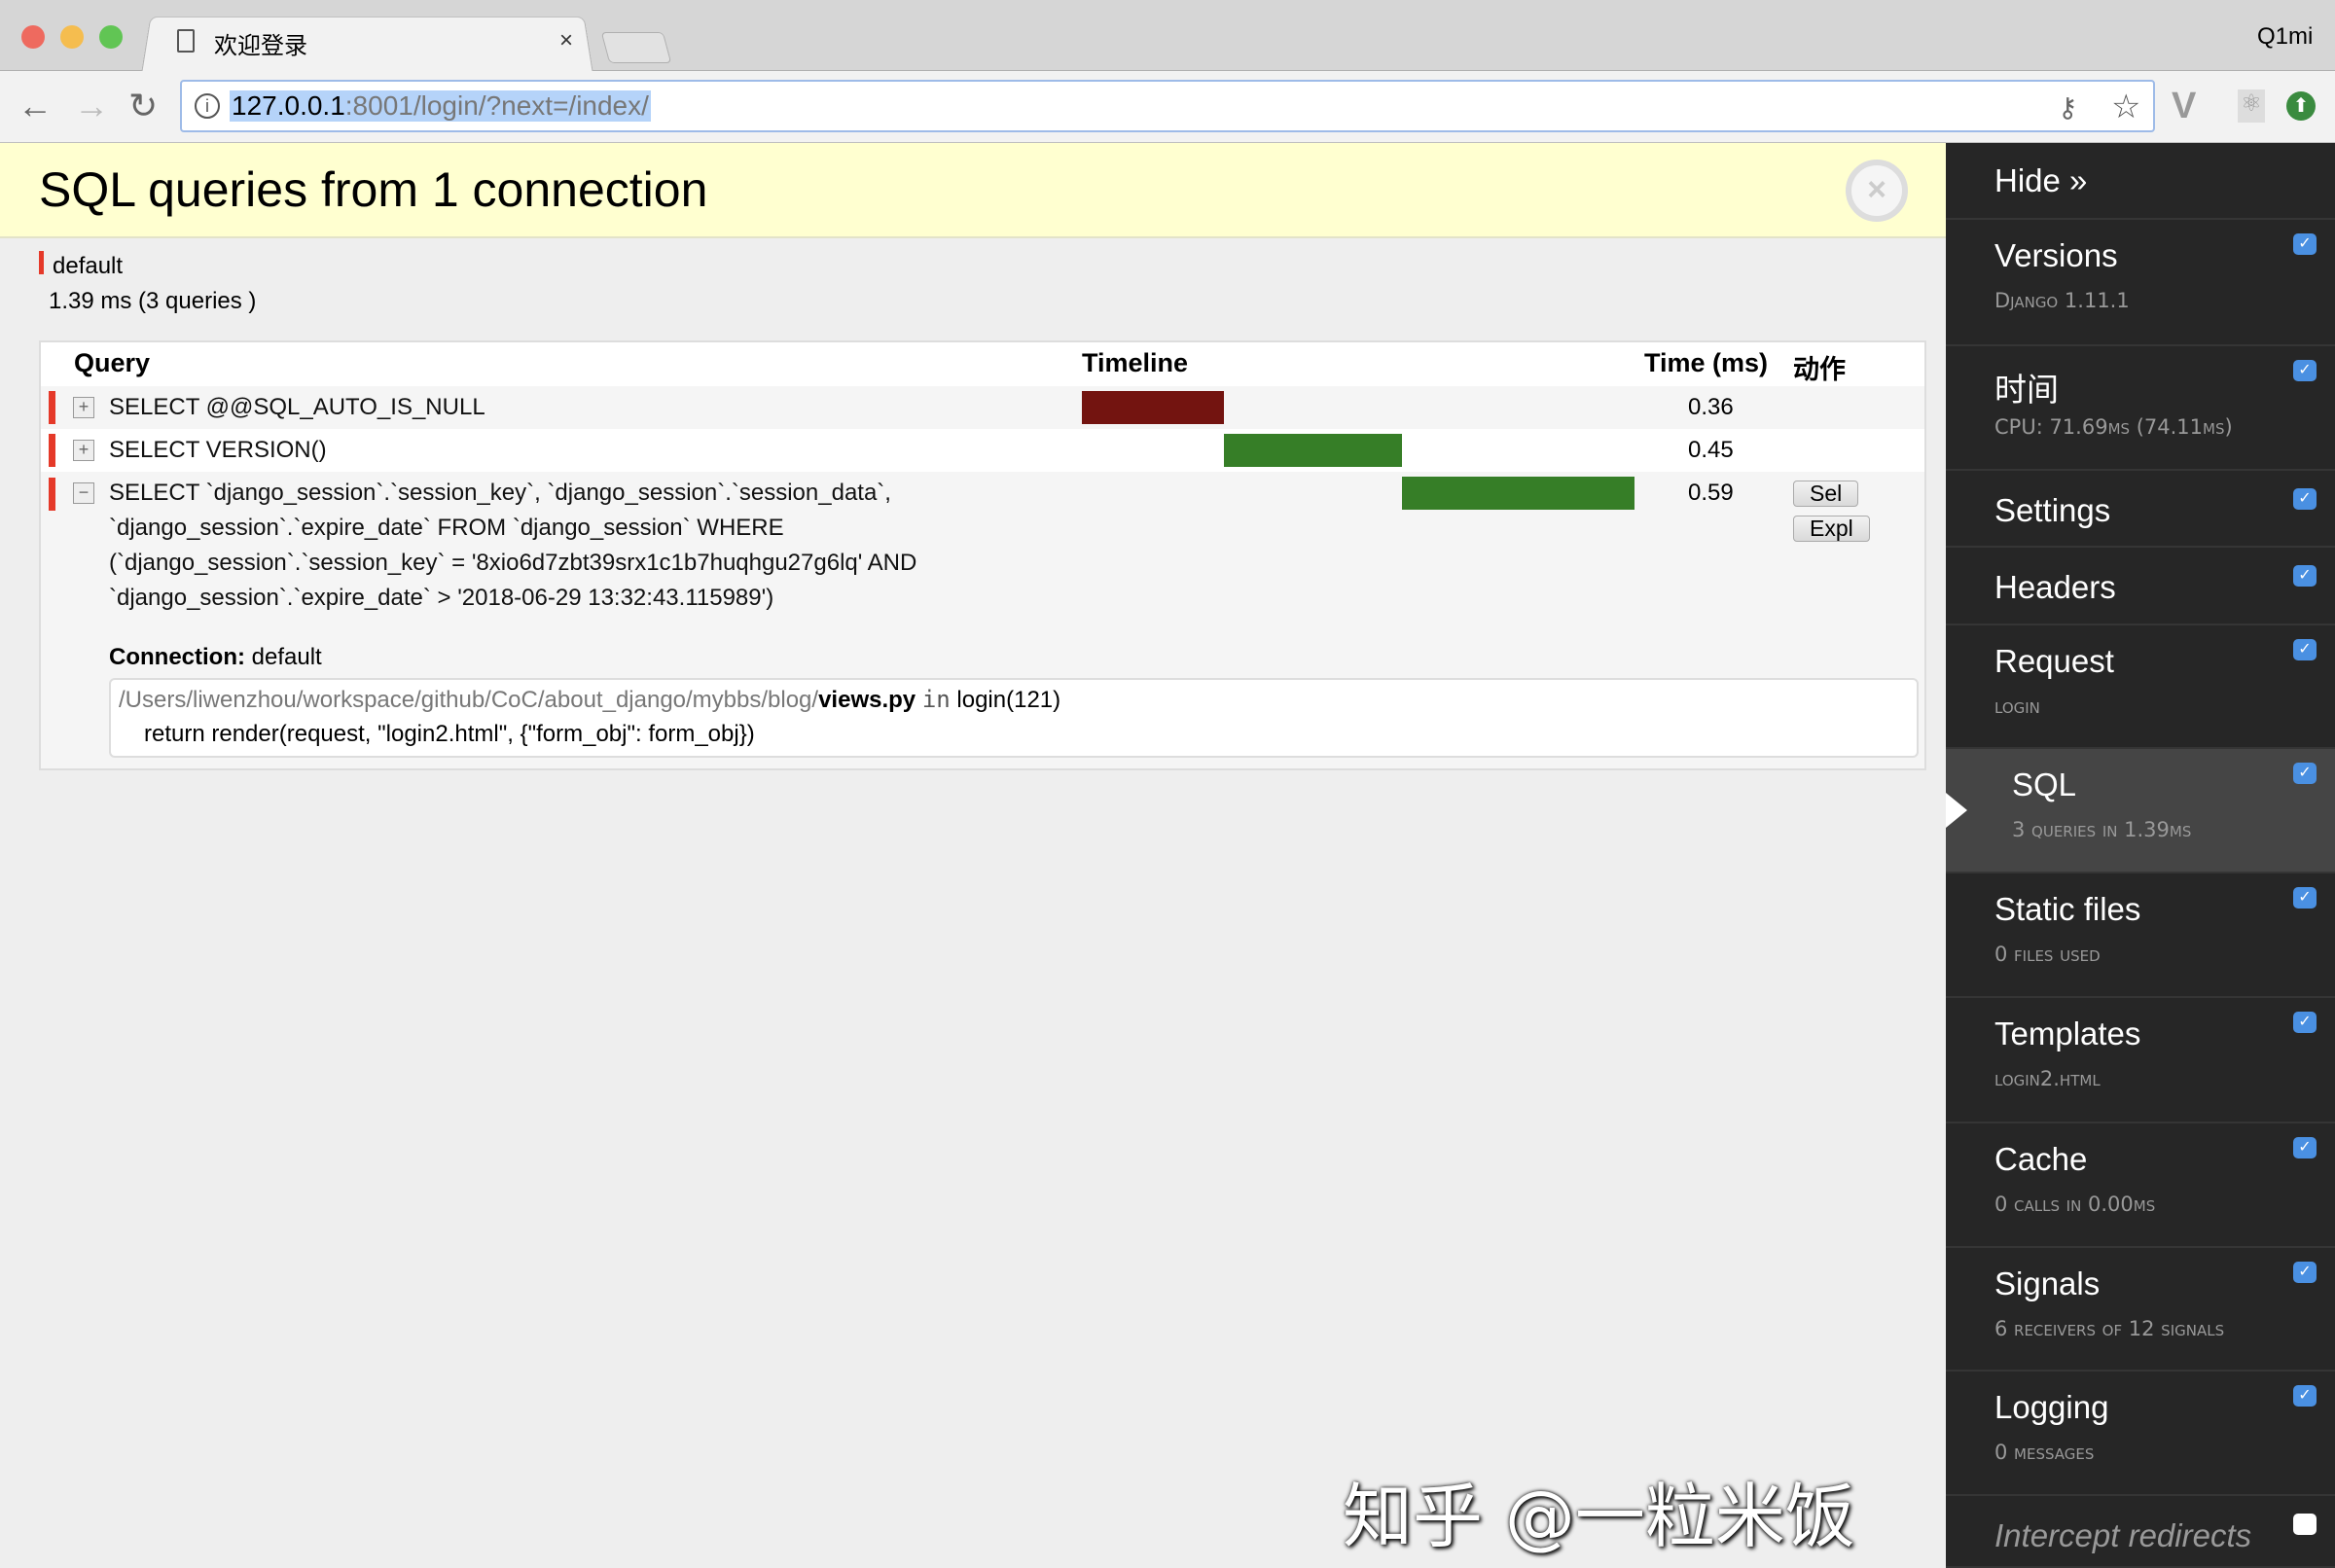 The width and height of the screenshot is (2335, 1568). What do you see at coordinates (973, 190) in the screenshot?
I see `panel-header` at bounding box center [973, 190].